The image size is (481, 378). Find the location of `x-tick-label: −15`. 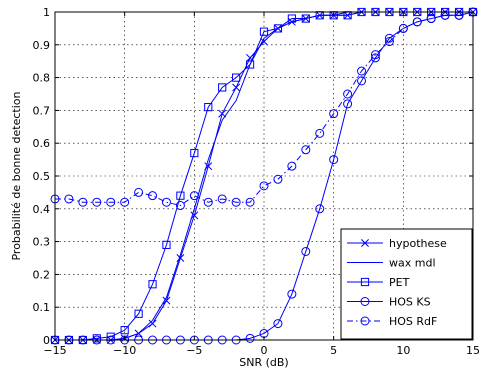

x-tick-label: −15 is located at coordinates (54, 350).